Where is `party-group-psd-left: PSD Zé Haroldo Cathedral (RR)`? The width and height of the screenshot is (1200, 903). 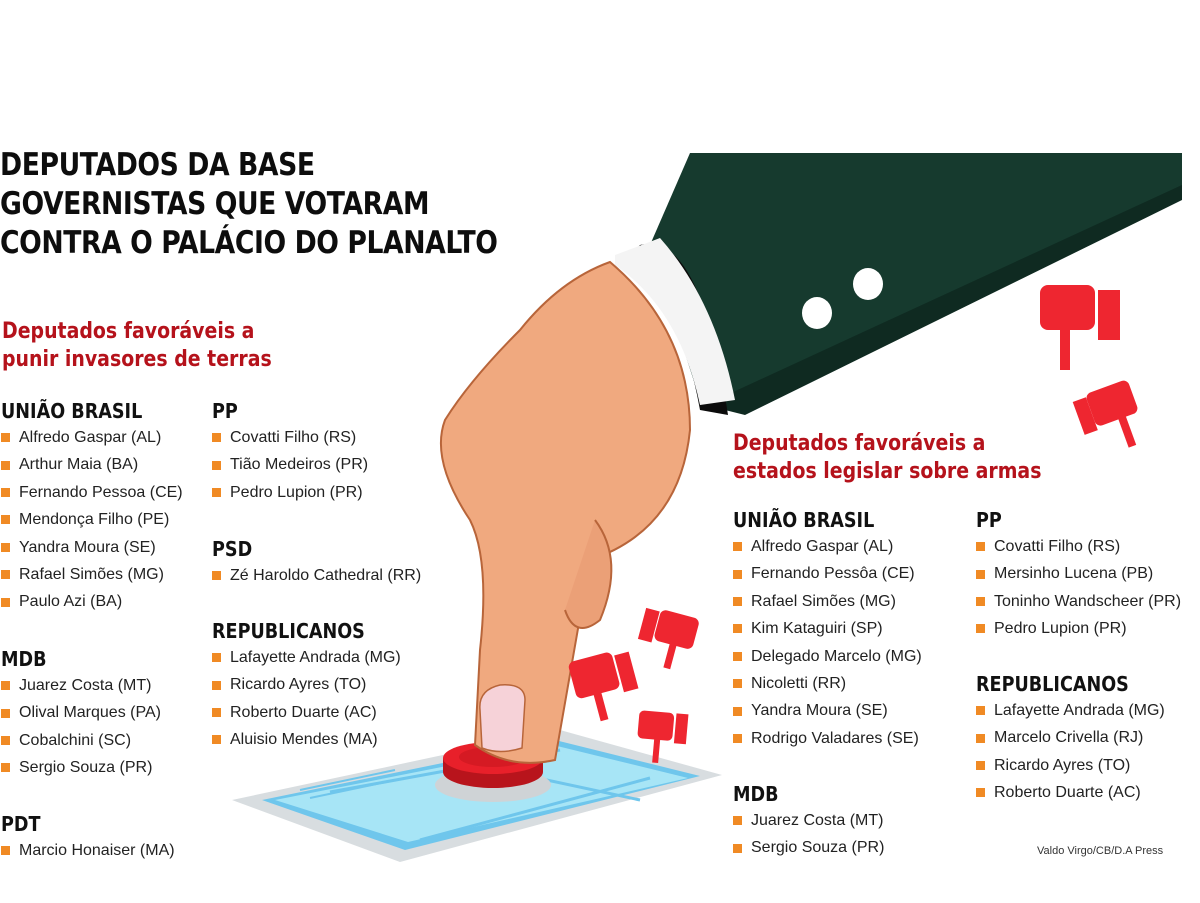
party-group-psd-left: PSD Zé Haroldo Cathedral (RR) is located at coordinates (316, 562).